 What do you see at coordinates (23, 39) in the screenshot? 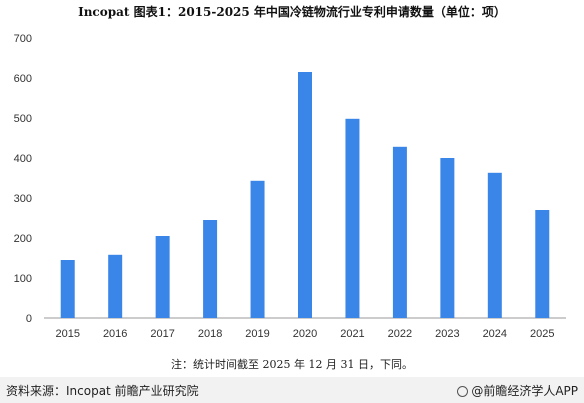
I see `y-tick-label: 700` at bounding box center [23, 39].